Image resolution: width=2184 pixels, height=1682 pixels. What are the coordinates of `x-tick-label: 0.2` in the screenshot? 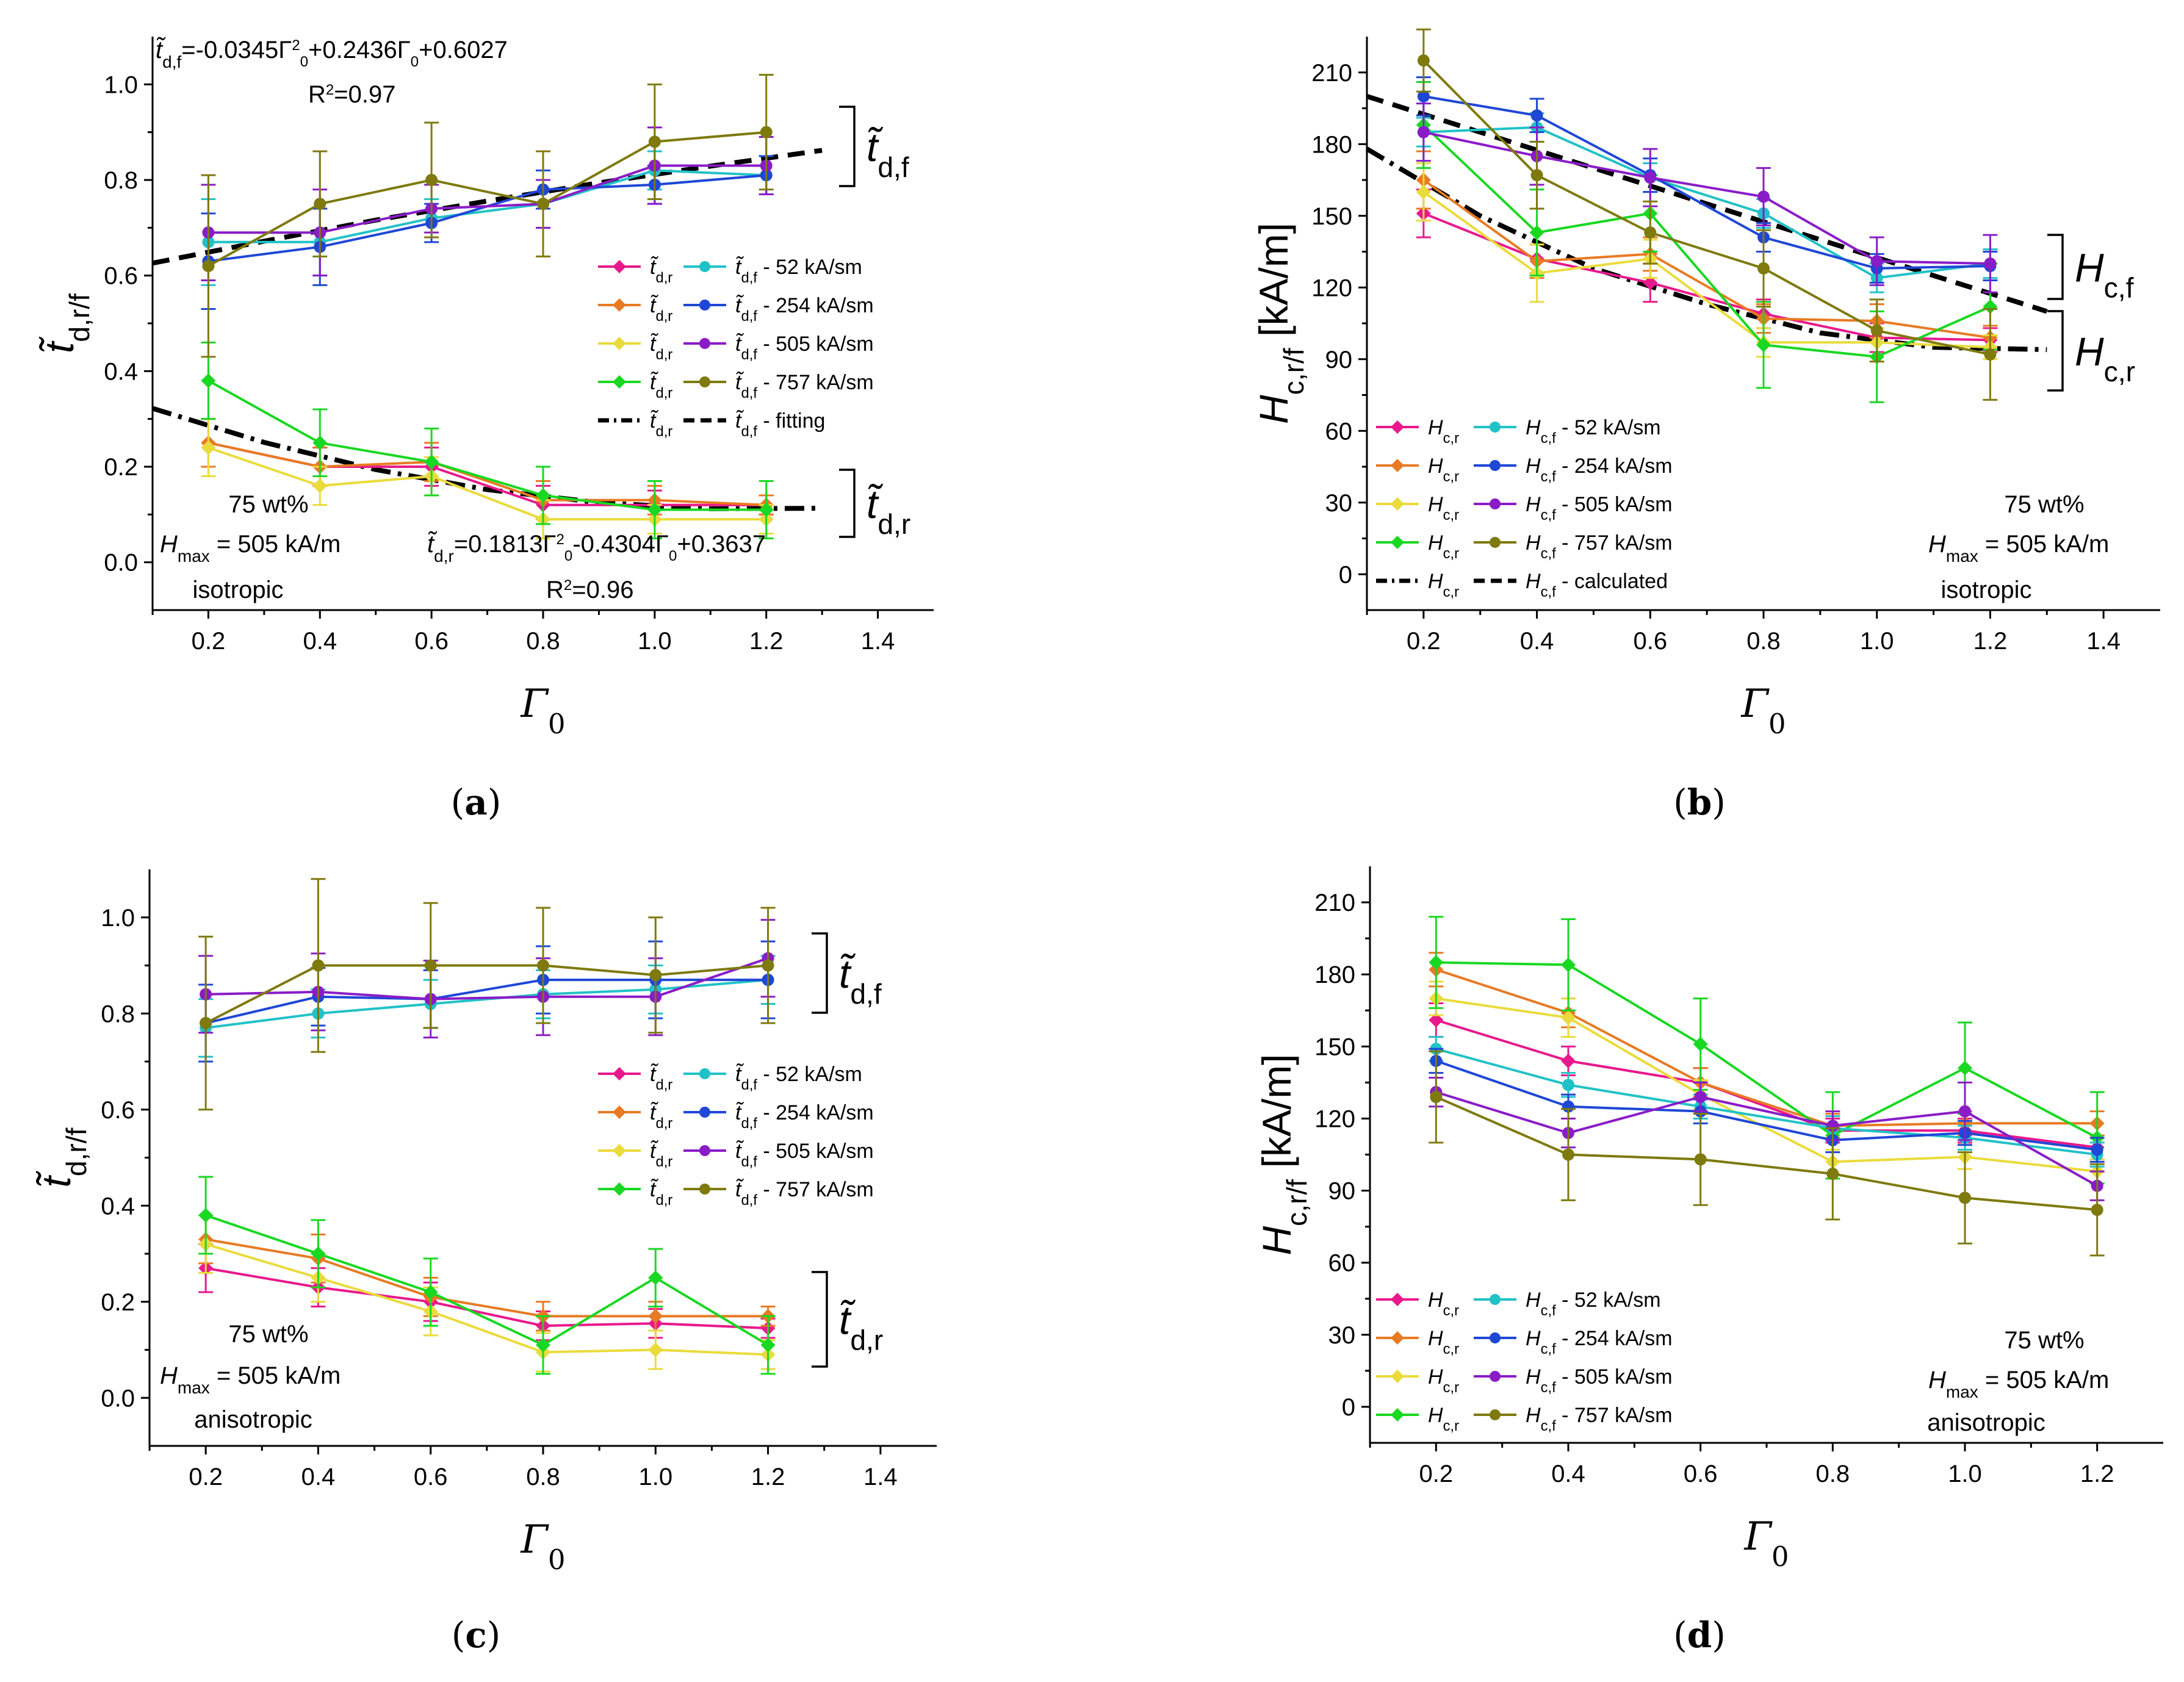 It's located at (209, 642).